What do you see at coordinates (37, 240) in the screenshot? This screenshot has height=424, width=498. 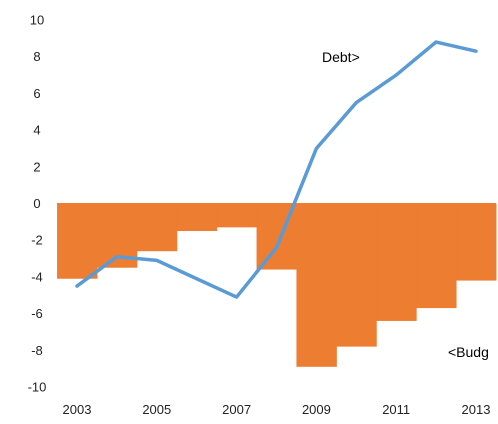 I see `y-tick-label: -2` at bounding box center [37, 240].